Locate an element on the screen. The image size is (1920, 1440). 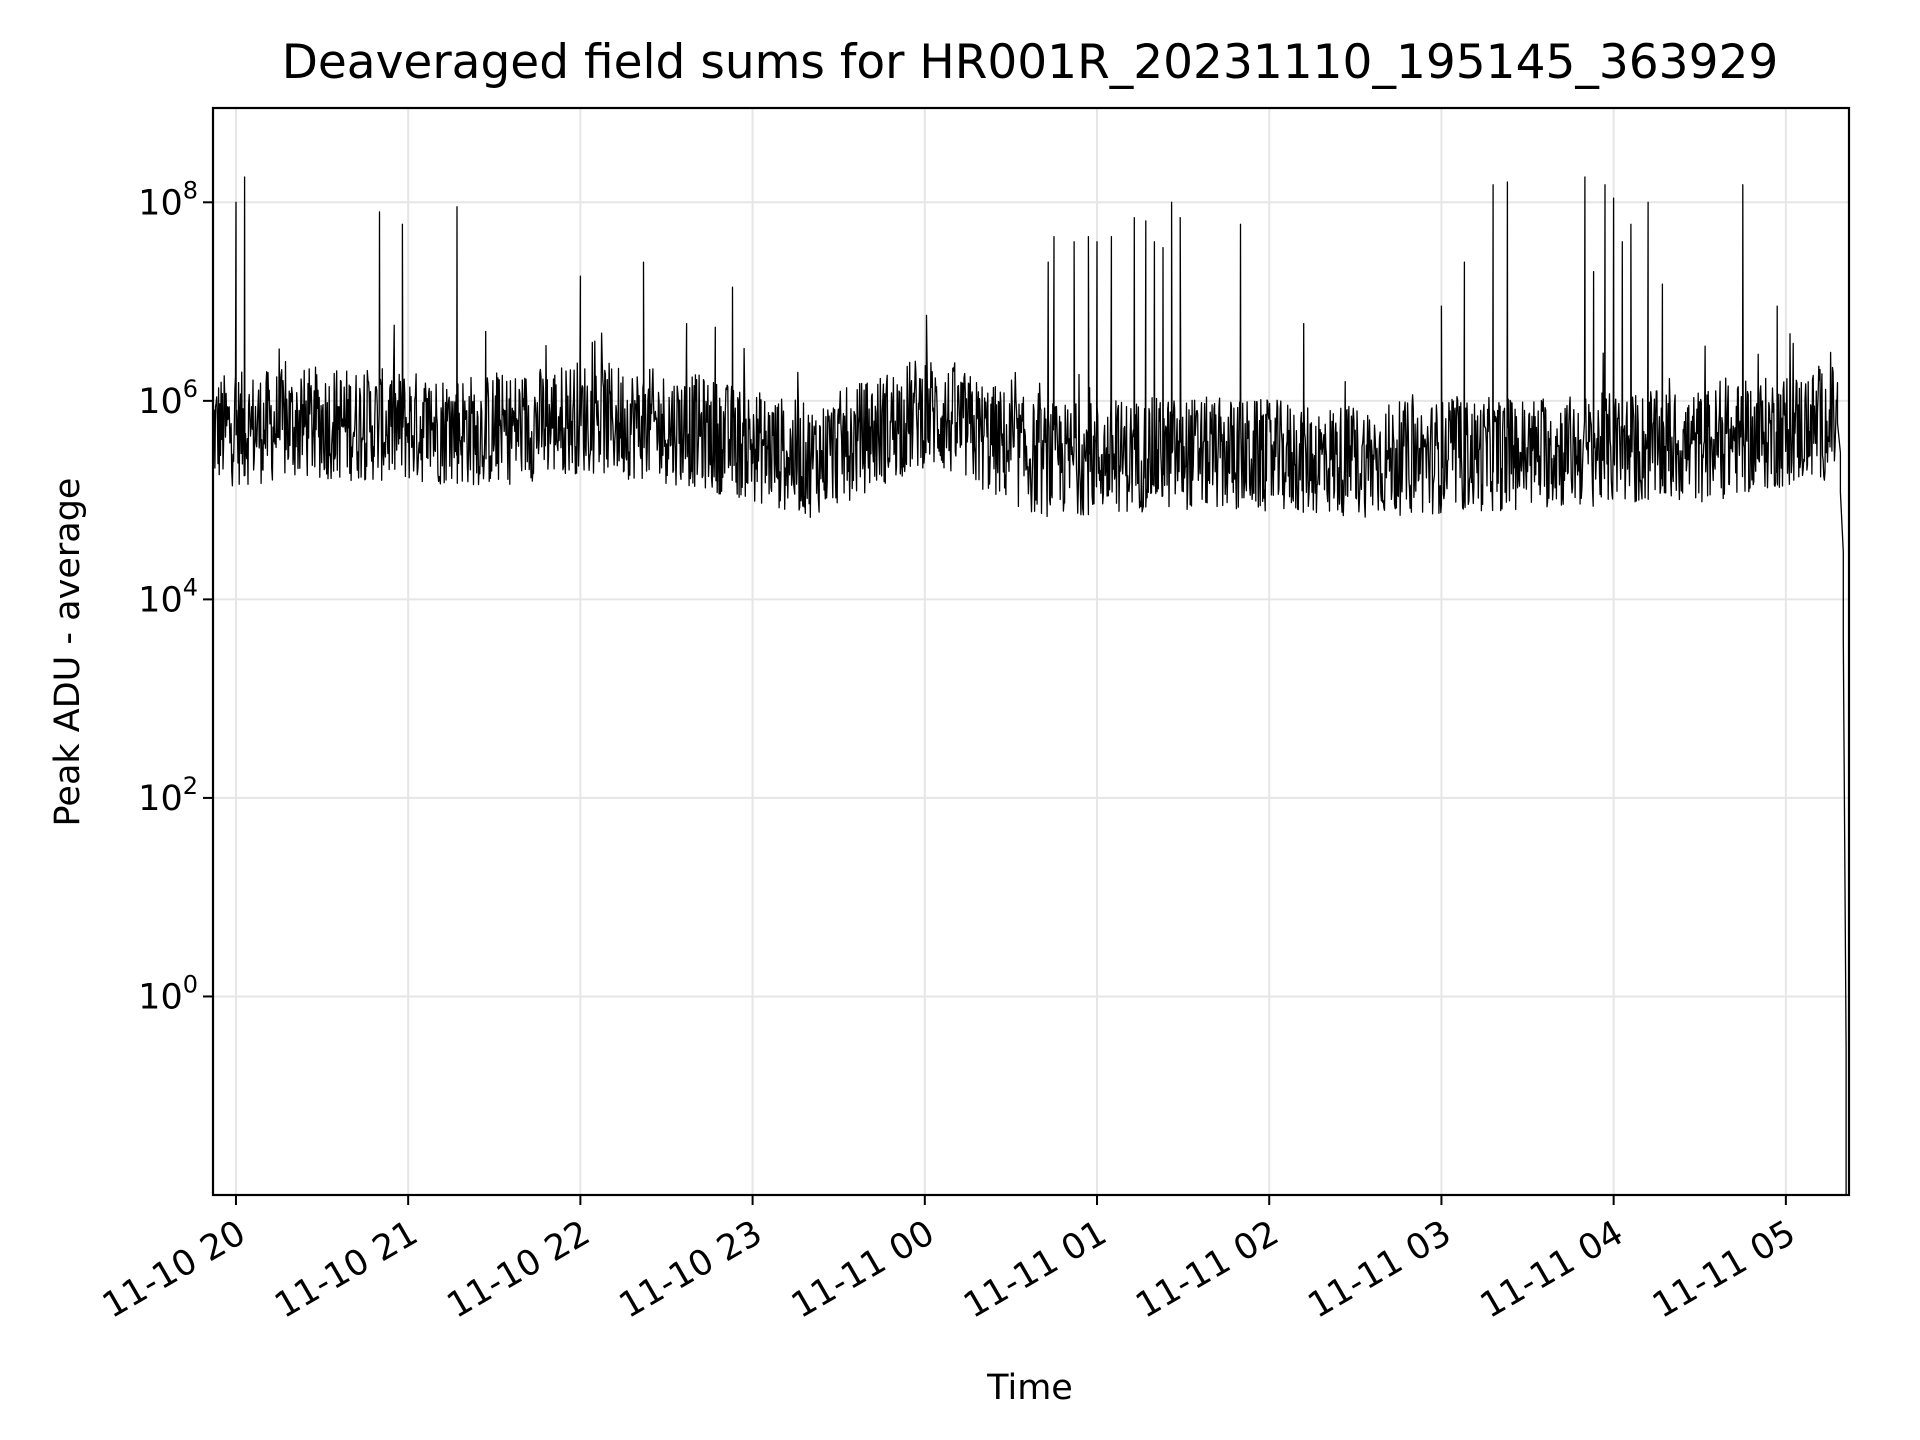
y-tick-label: 10⁶ is located at coordinates (168, 398).